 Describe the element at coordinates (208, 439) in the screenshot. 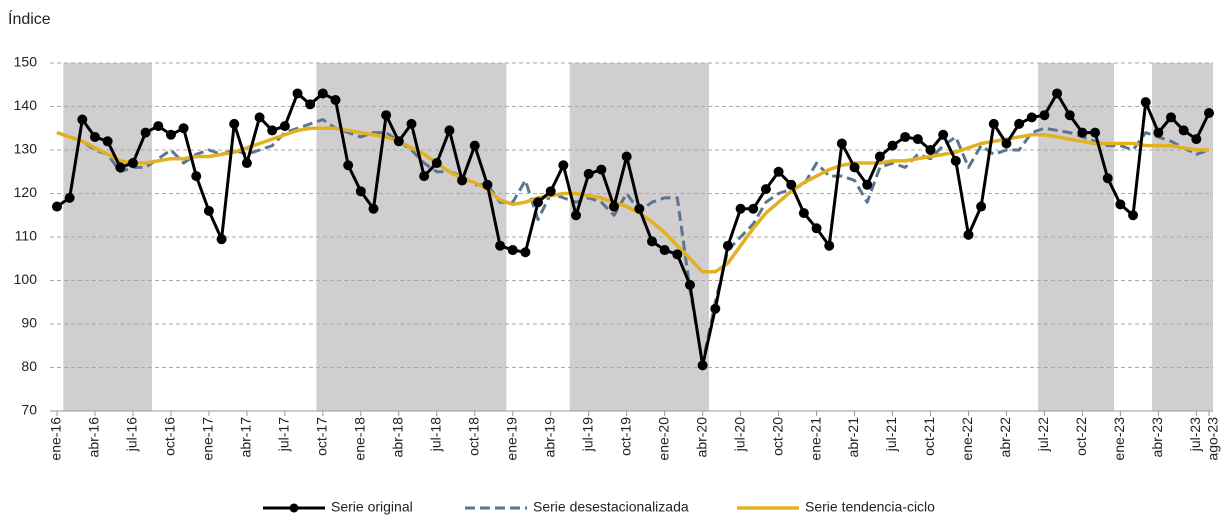

I see `x-tick-label: ene-17` at that location.